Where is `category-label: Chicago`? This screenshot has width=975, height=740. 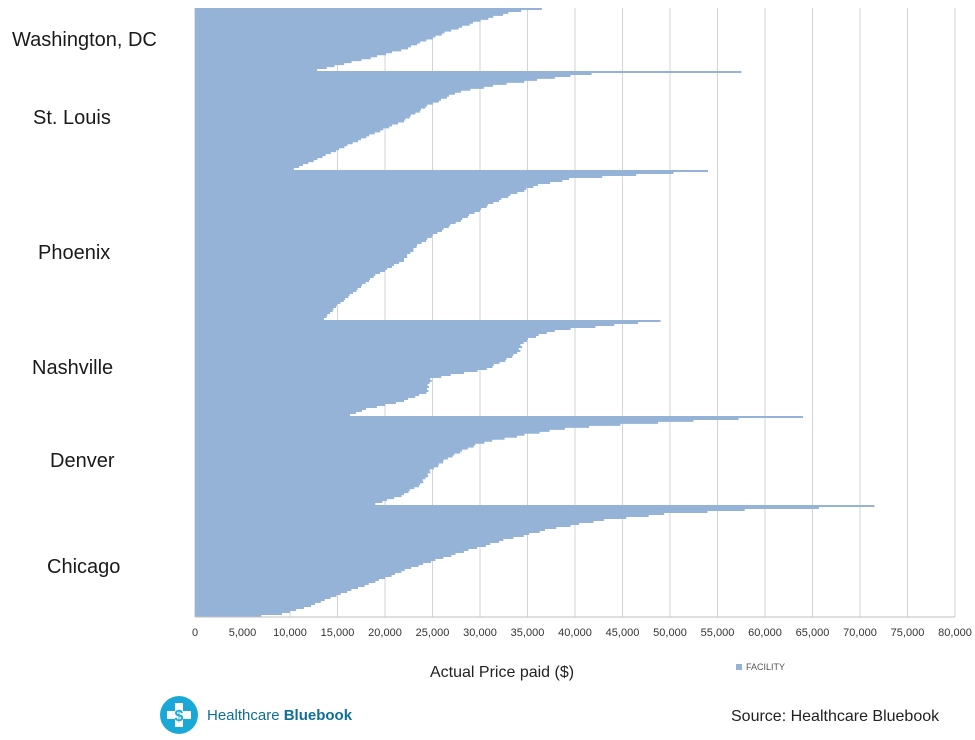
category-label: Chicago is located at coordinates (83, 567).